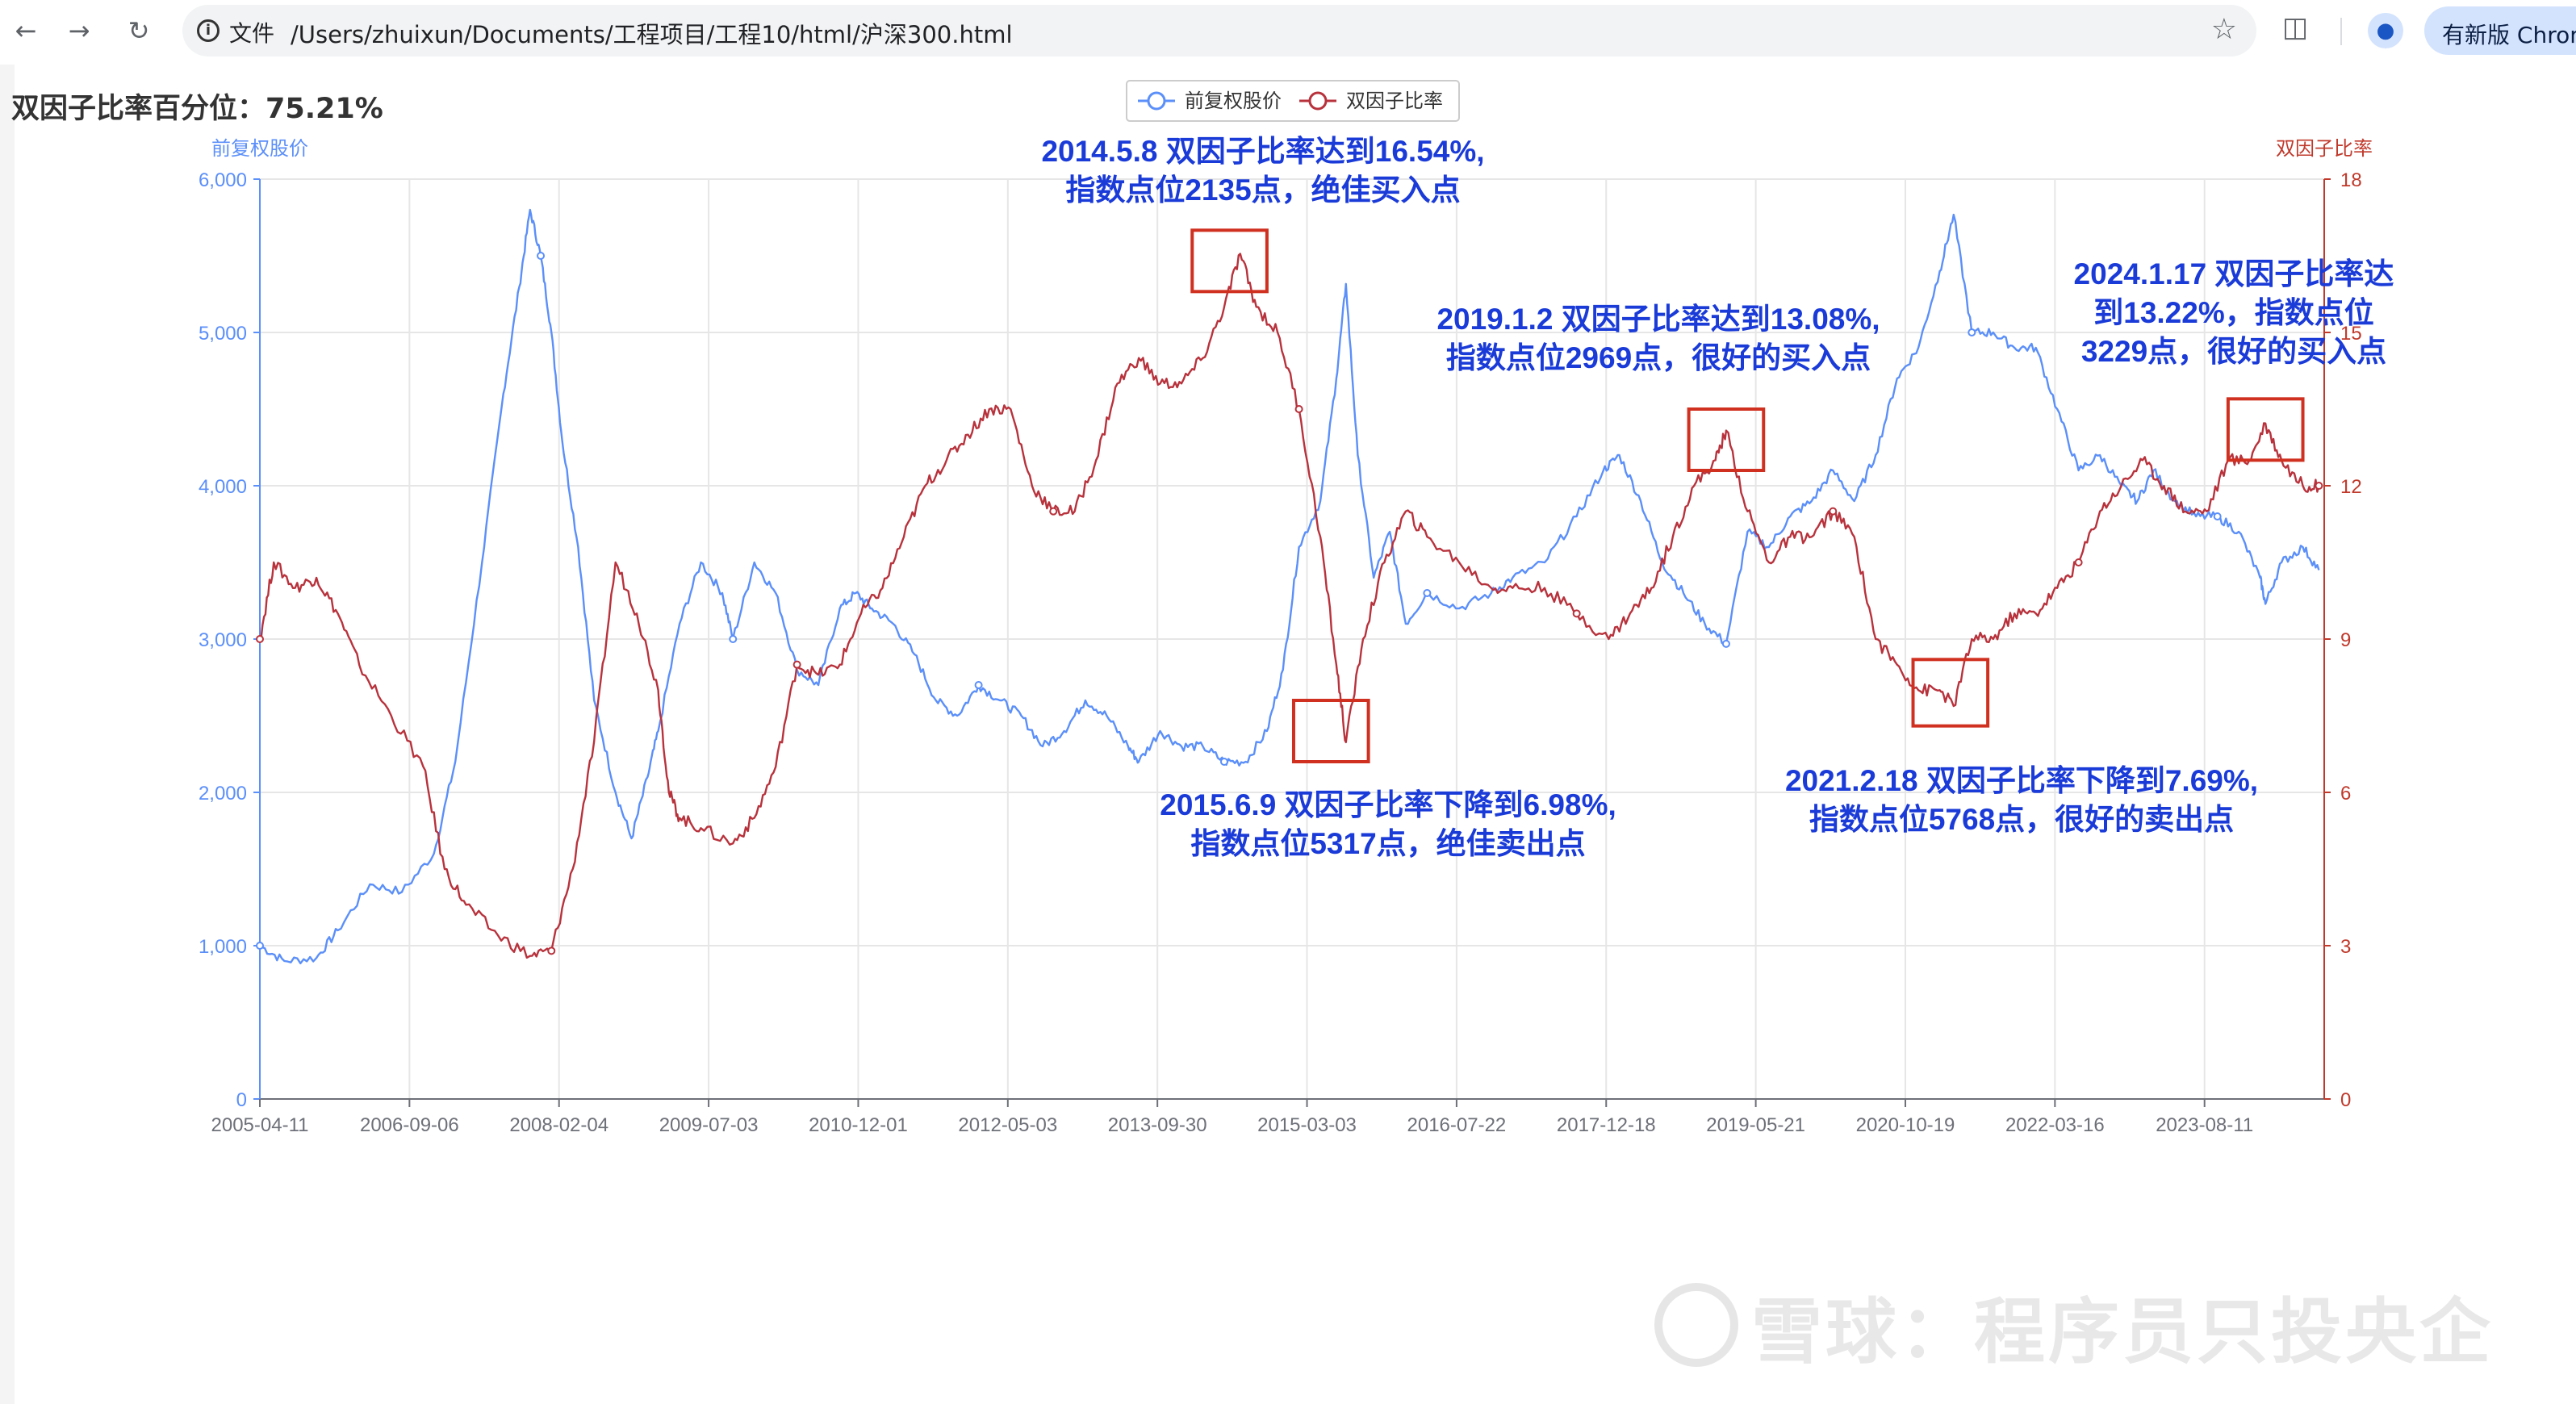  Describe the element at coordinates (7, 734) in the screenshot. I see `page-edge-shadow` at that location.